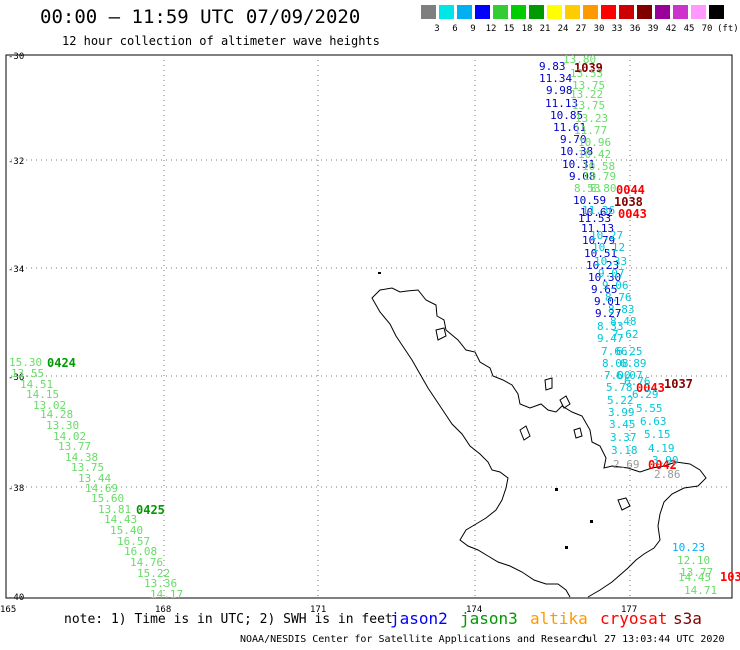 The height and width of the screenshot is (650, 740). Describe the element at coordinates (621, 309) in the screenshot. I see `swh-reading: 8.83` at that location.